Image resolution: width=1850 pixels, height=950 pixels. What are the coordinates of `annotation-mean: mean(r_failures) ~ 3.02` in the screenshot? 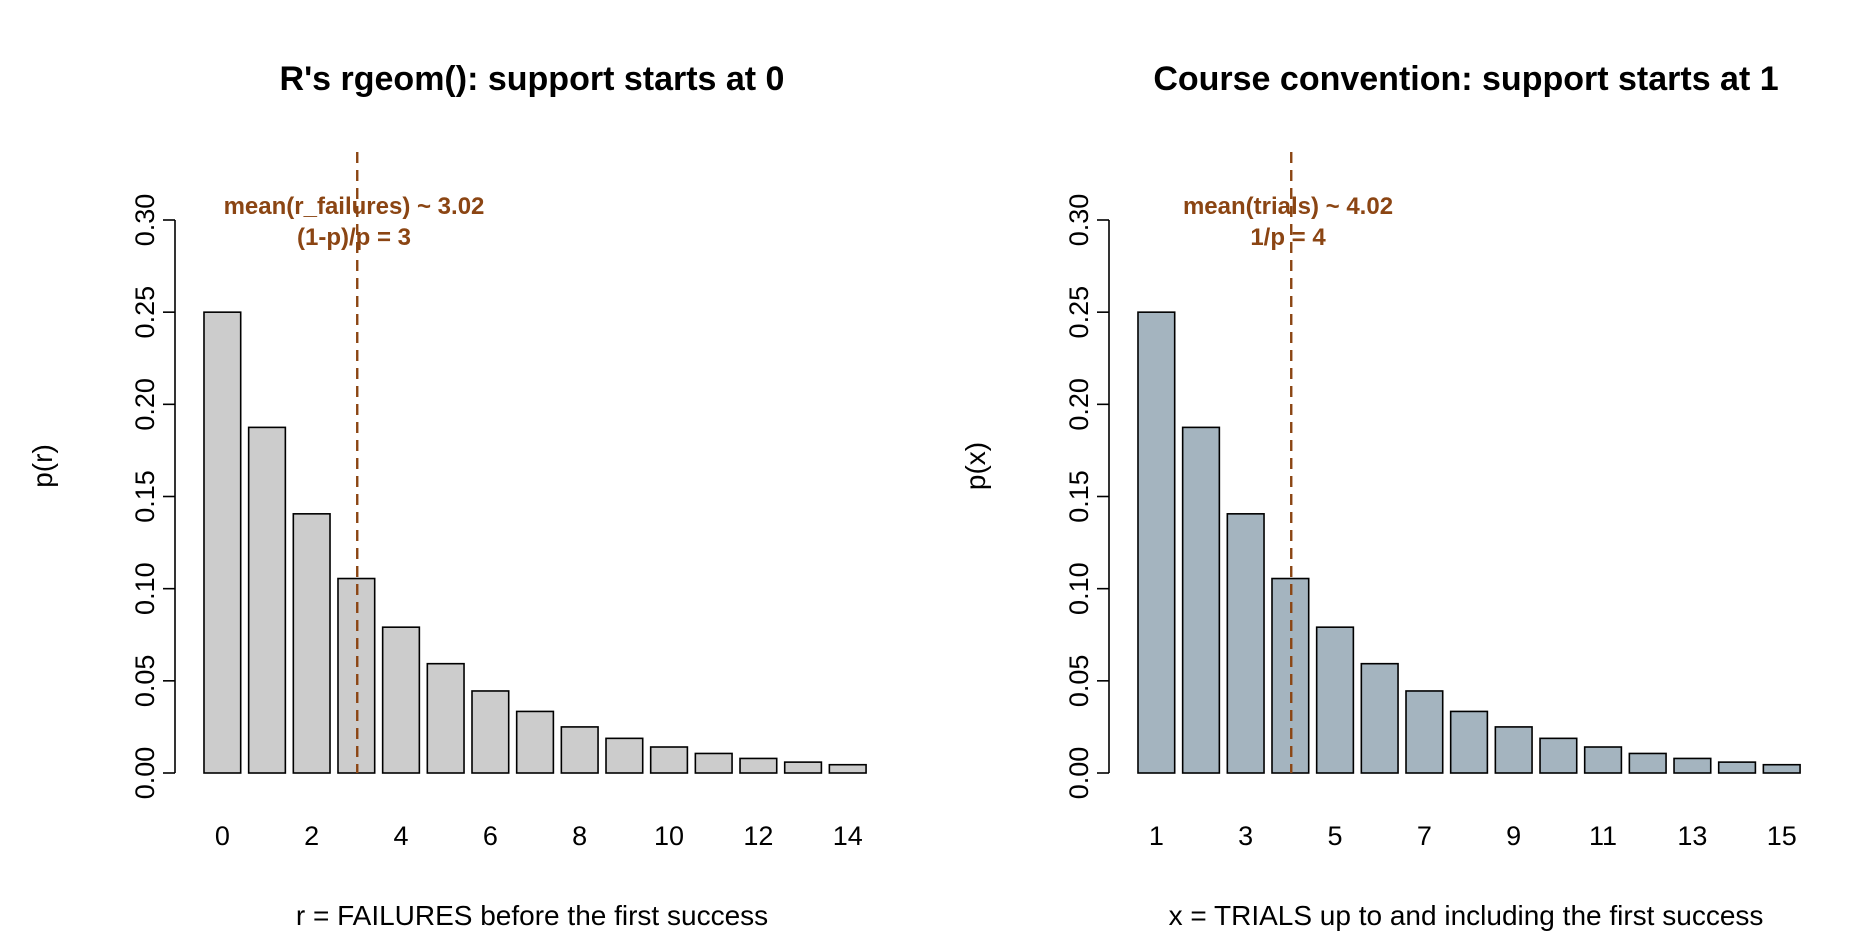 It's located at (354, 206).